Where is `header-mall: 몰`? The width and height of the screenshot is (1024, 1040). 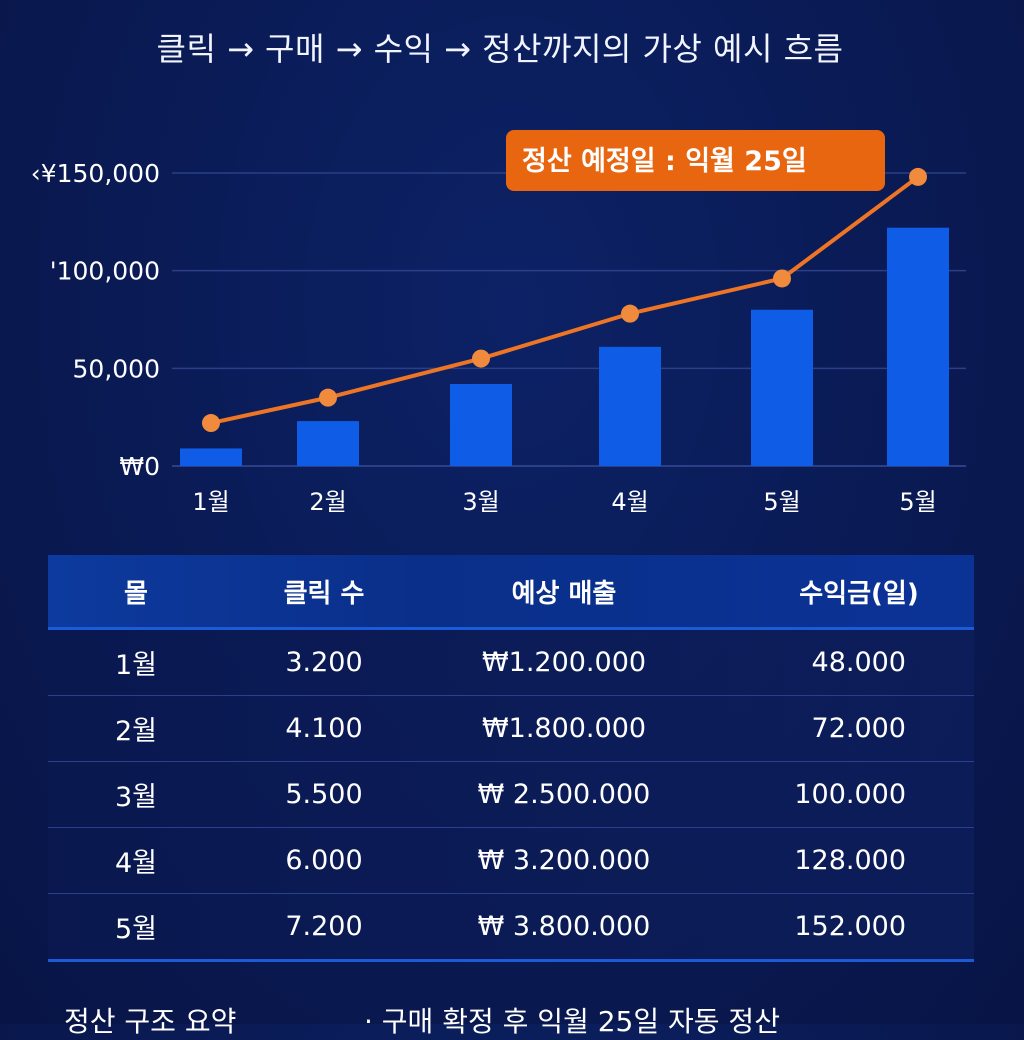
header-mall: 몰 is located at coordinates (136, 593).